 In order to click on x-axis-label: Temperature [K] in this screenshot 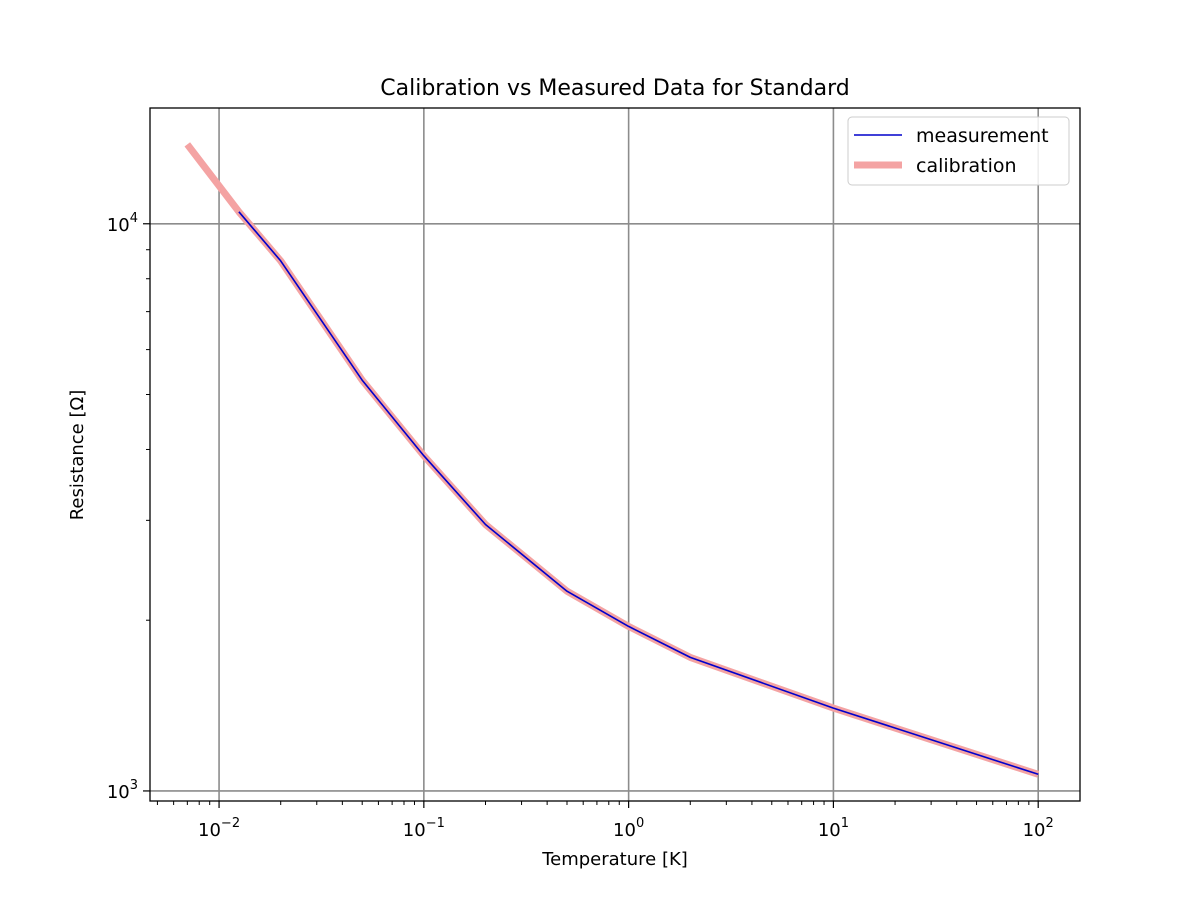, I will do `click(614, 859)`.